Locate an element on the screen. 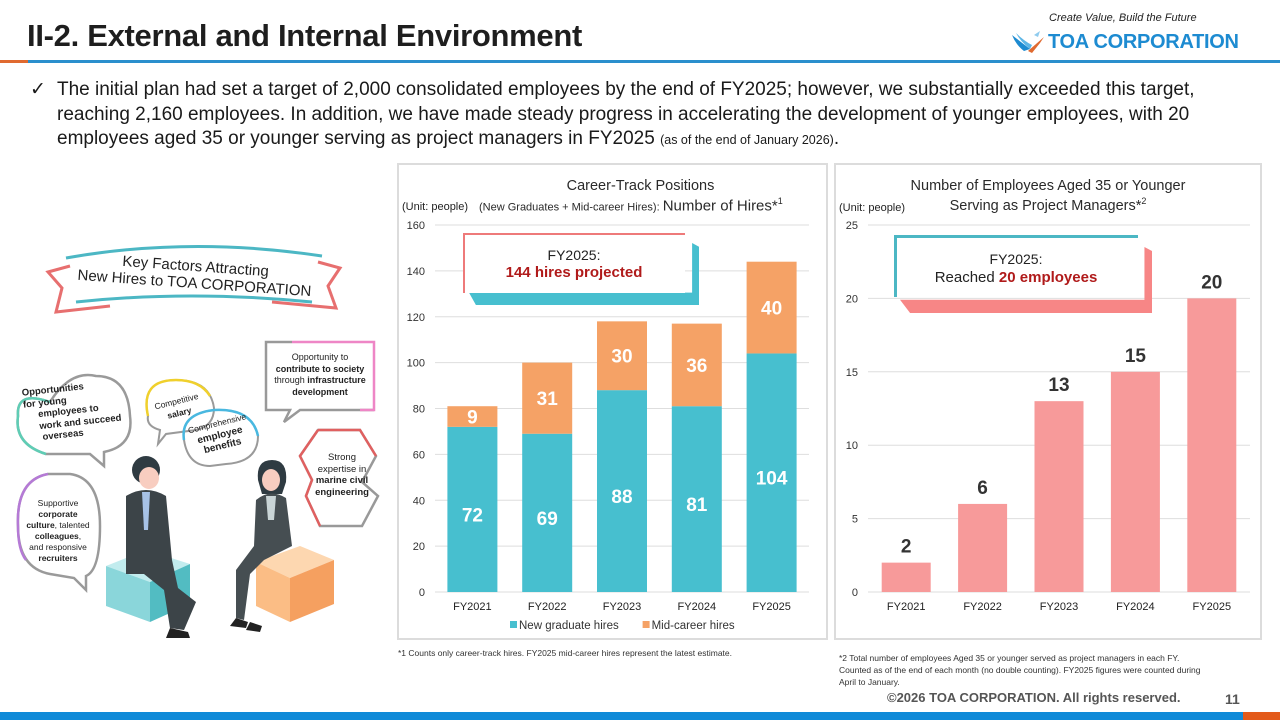  banner-ribbon-icon is located at coordinates (194, 279).